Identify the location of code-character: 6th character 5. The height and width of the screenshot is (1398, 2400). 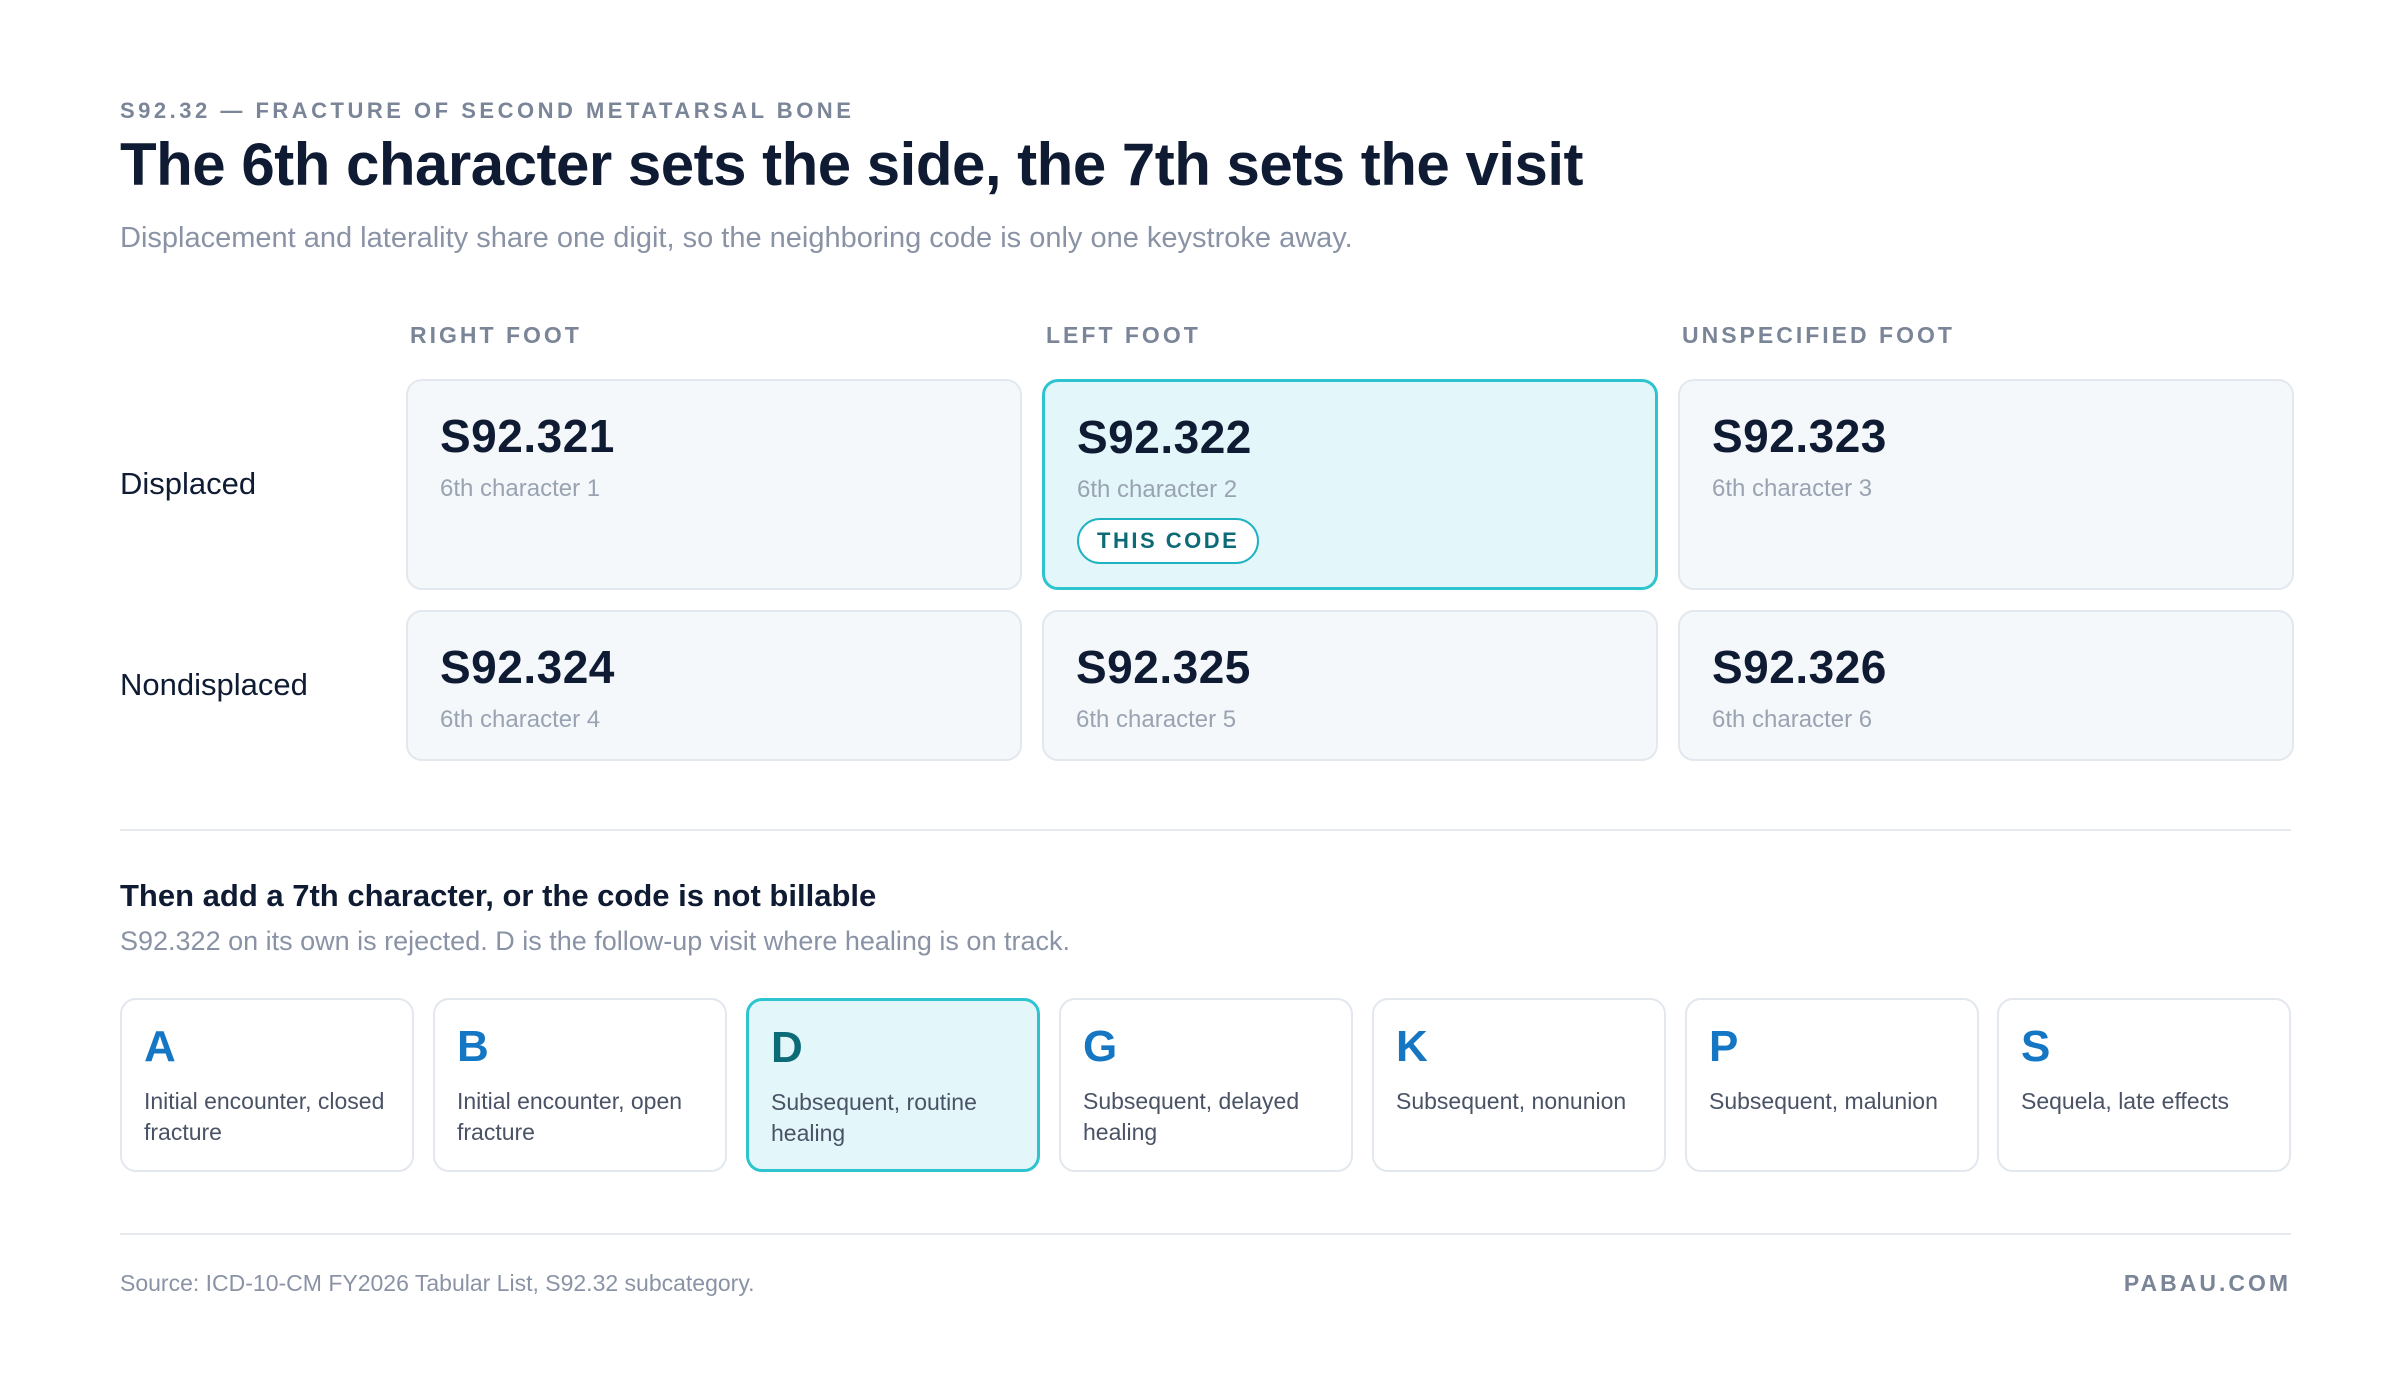
(1156, 719).